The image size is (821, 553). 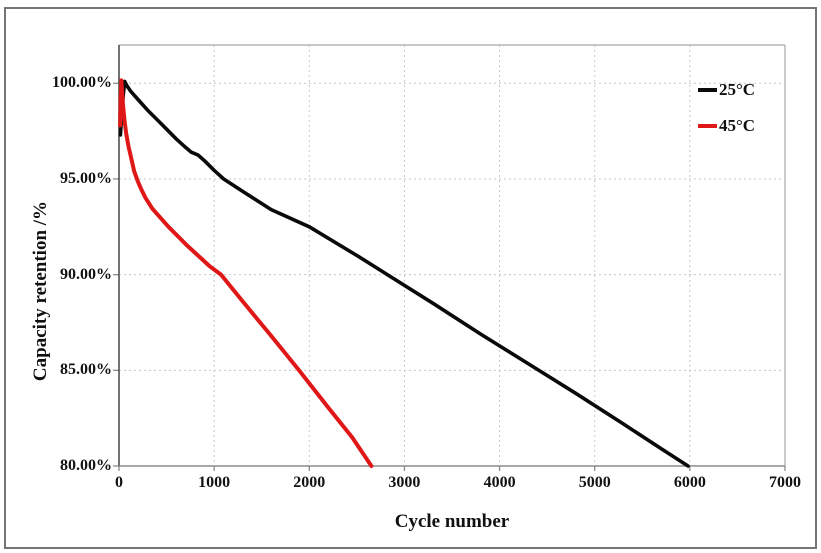 I want to click on legend-label: 45°C, so click(x=737, y=125).